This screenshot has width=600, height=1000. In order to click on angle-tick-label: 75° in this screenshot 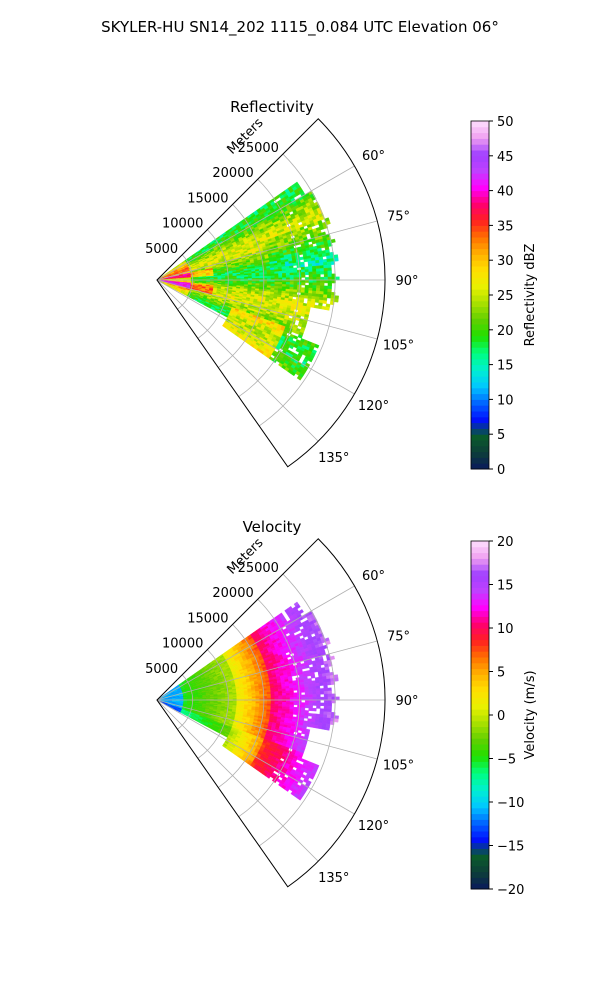, I will do `click(398, 216)`.